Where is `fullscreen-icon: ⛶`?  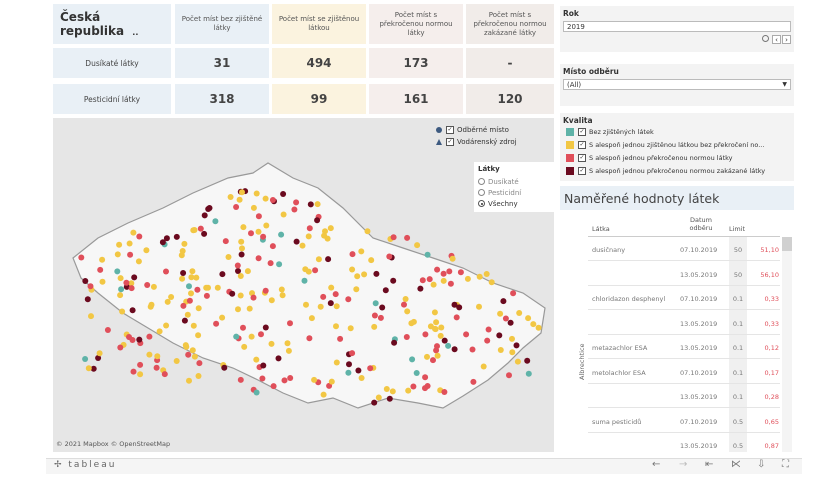 fullscreen-icon: ⛶ is located at coordinates (785, 464).